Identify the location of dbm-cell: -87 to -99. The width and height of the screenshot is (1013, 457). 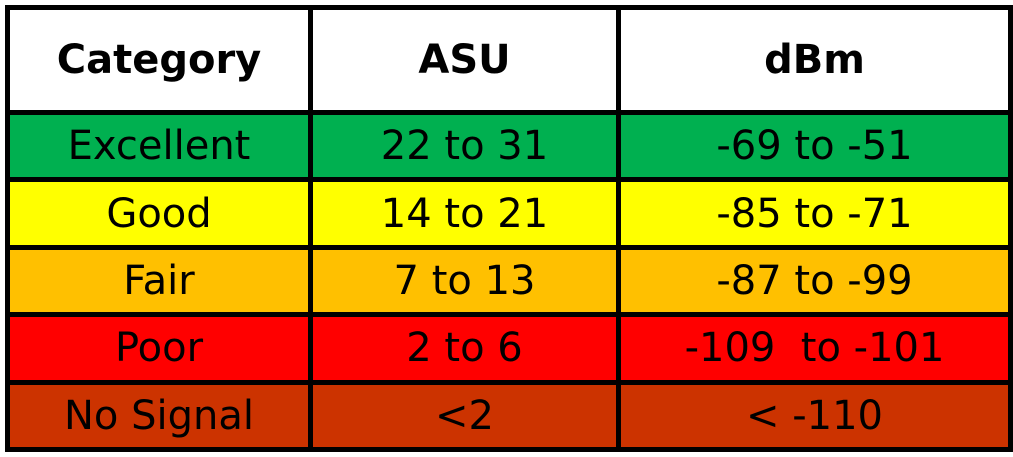
(814, 281).